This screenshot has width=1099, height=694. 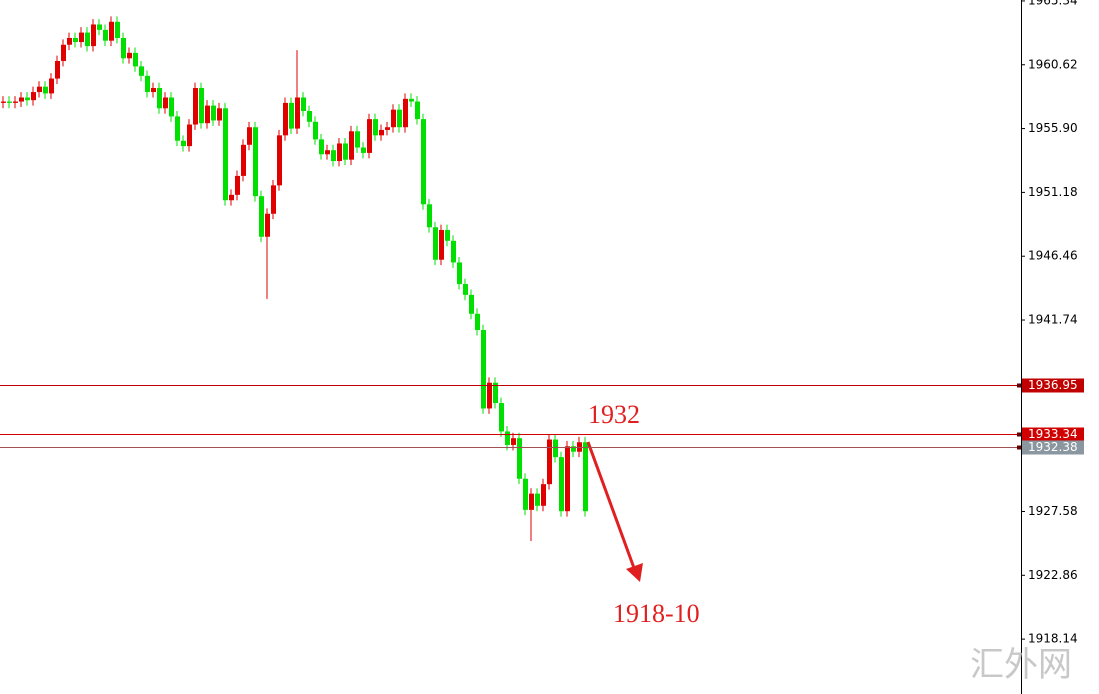 I want to click on y-tick-label: 1927.58, so click(x=1053, y=511).